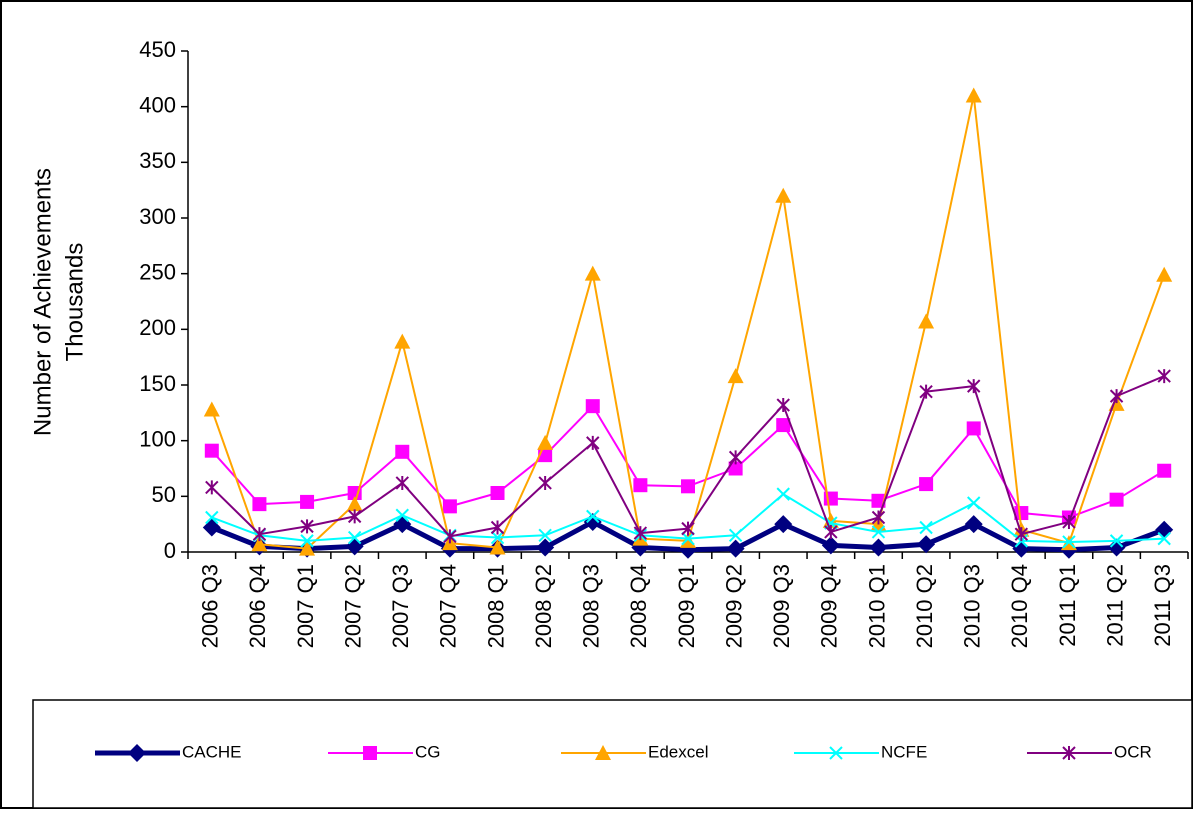 The width and height of the screenshot is (1193, 814). What do you see at coordinates (257, 606) in the screenshot?
I see `x-tick-label: 2006 Q4` at bounding box center [257, 606].